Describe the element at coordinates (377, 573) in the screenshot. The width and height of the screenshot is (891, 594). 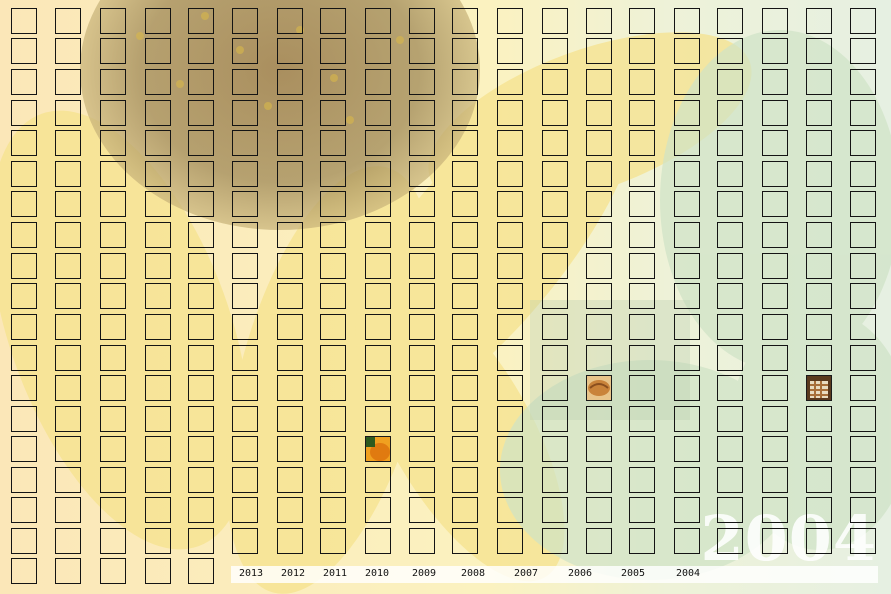
I see `year-link-2010: 2010` at that location.